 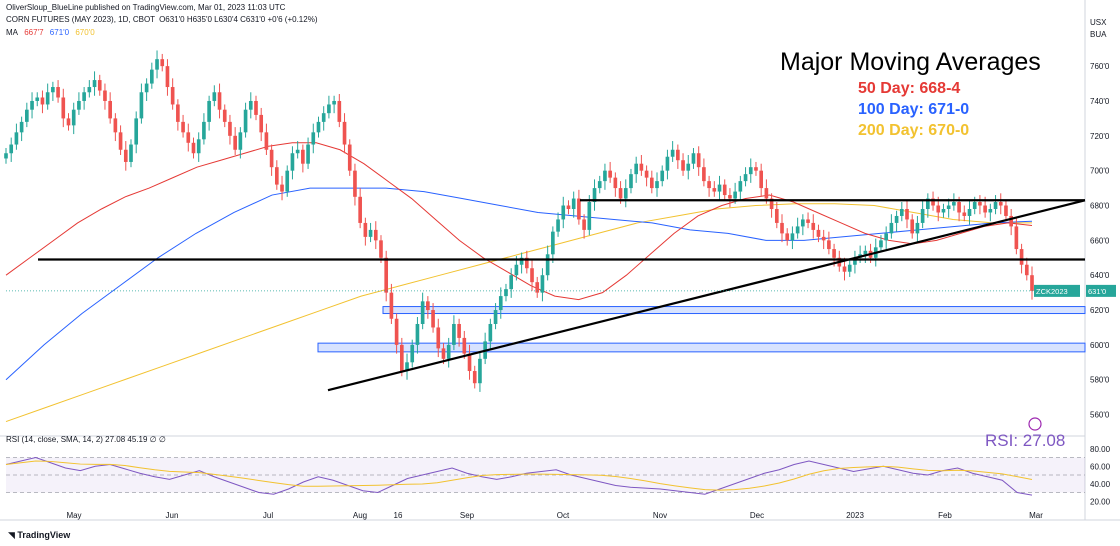 I want to click on time-tick-label: Nov, so click(x=660, y=515).